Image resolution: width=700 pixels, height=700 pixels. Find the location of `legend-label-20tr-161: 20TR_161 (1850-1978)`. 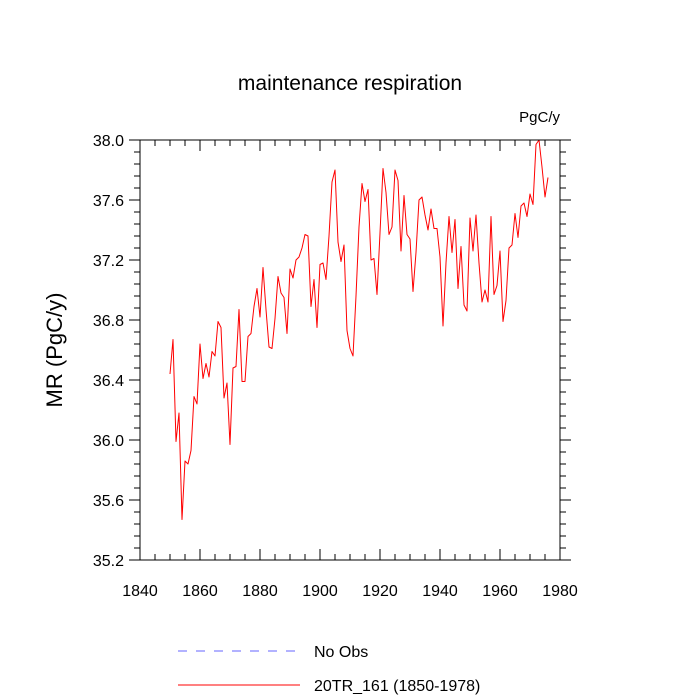

legend-label-20tr-161: 20TR_161 (1850-1978) is located at coordinates (397, 686).